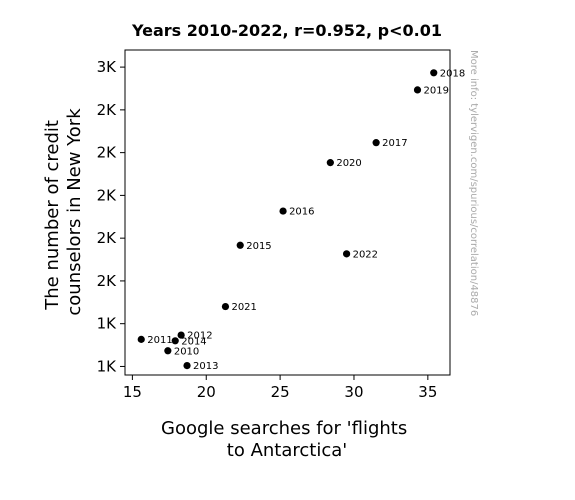 Image resolution: width=575 pixels, height=500 pixels. Describe the element at coordinates (107, 67) in the screenshot. I see `y-tick-label: 3K` at that location.